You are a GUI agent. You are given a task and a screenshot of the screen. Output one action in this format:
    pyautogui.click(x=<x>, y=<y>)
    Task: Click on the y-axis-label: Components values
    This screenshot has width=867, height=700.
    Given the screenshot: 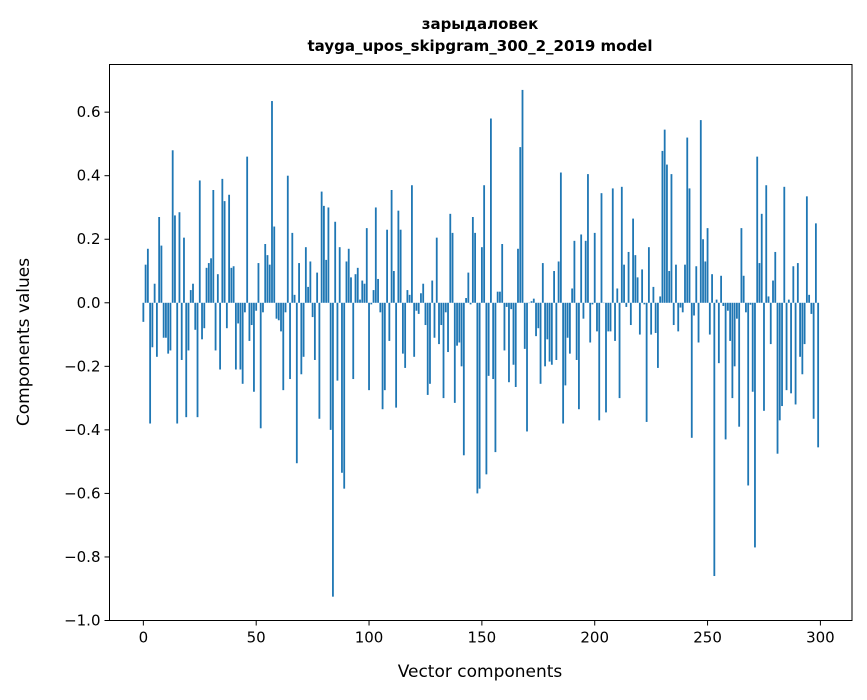 What is the action you would take?
    pyautogui.click(x=24, y=342)
    